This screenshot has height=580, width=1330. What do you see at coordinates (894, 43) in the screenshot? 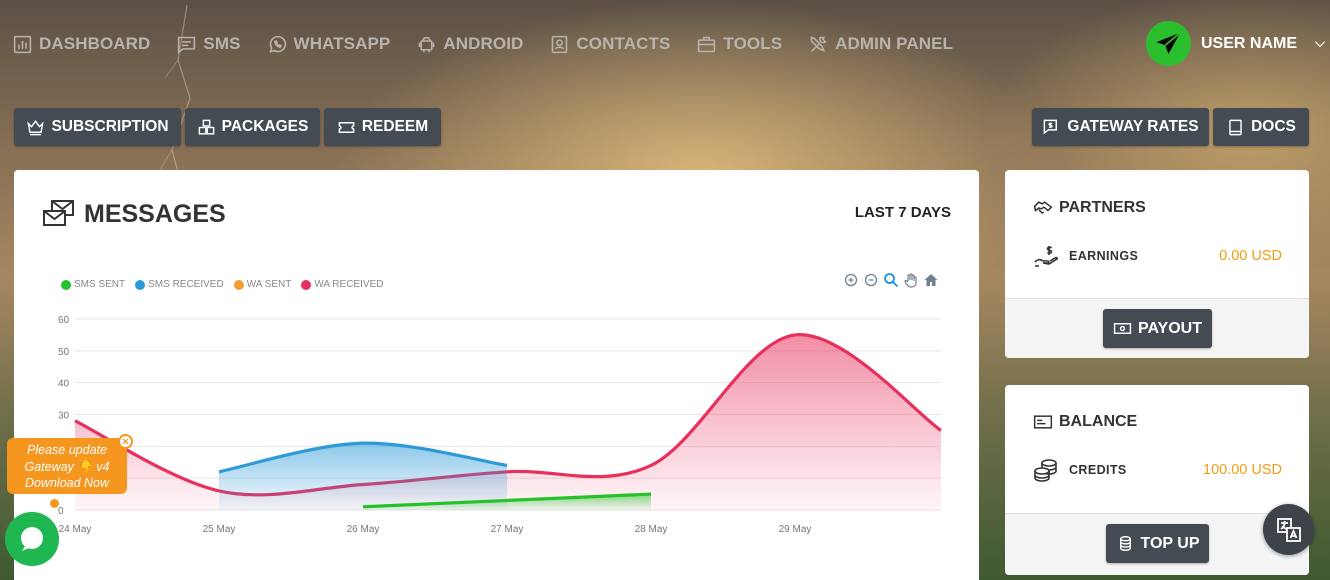
I see `nav-admin-panel-label: ADMIN PANEL` at bounding box center [894, 43].